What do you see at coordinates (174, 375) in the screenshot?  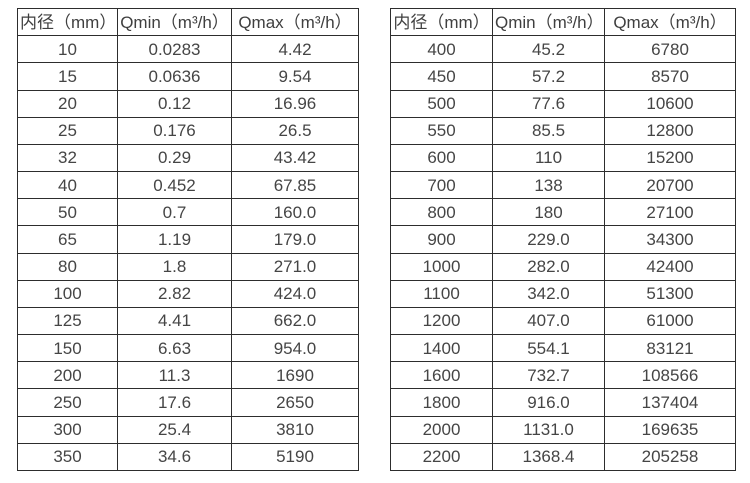 I see `table-cell: 11.3` at bounding box center [174, 375].